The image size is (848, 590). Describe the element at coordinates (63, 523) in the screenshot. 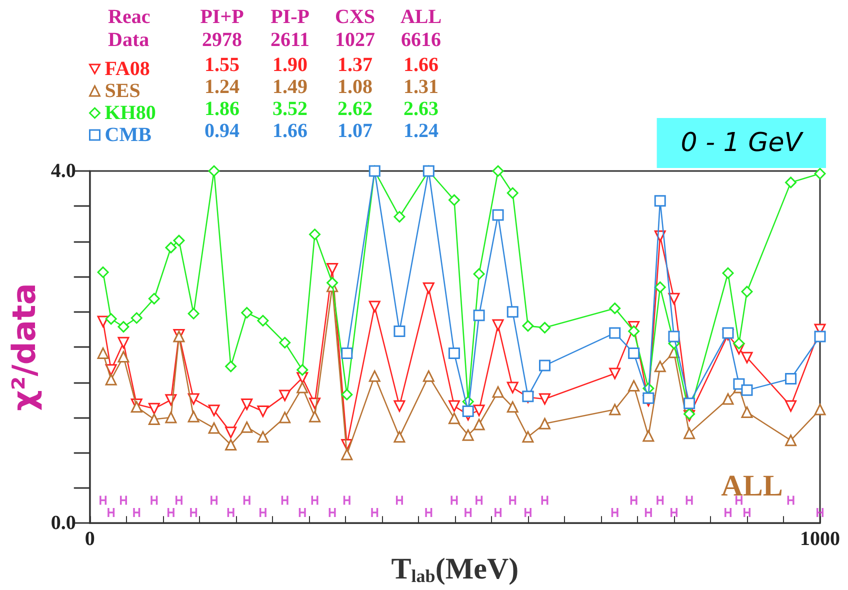

I see `y-tick-label: 0.0` at that location.